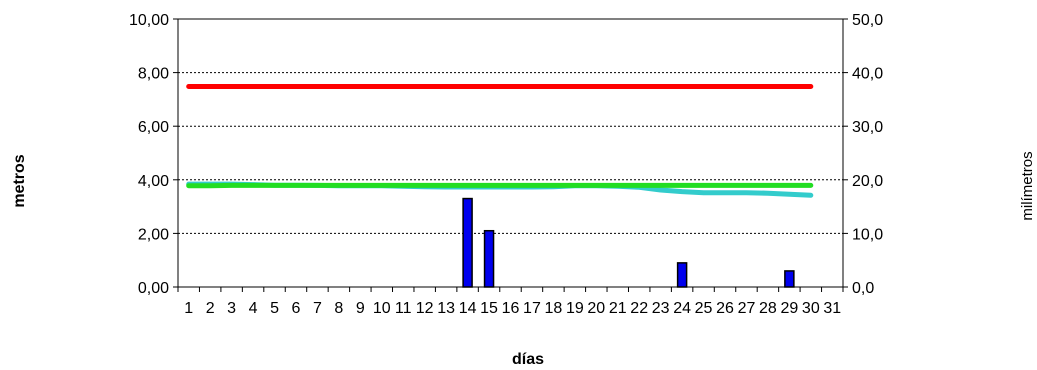 The height and width of the screenshot is (370, 1037). What do you see at coordinates (789, 308) in the screenshot?
I see `x-tick-label: 29` at bounding box center [789, 308].